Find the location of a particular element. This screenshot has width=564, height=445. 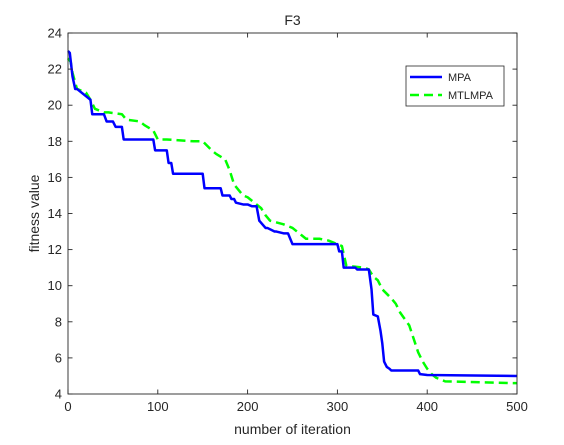

legend: MPA MTLMPA is located at coordinates (455, 86).